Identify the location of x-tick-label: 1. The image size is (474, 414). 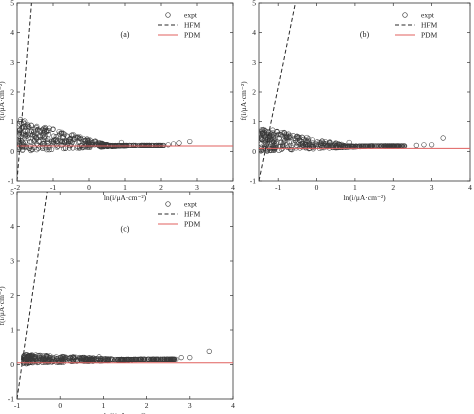
(104, 405).